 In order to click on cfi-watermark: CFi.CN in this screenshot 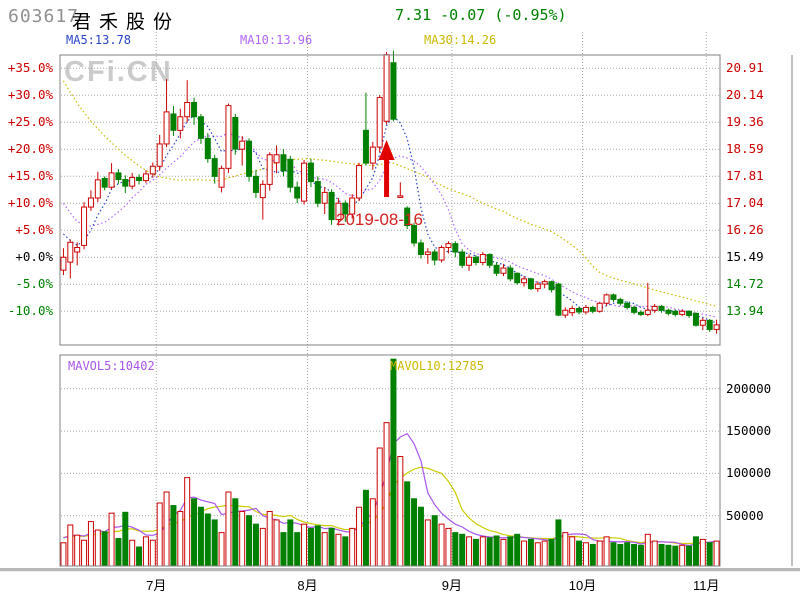, I will do `click(118, 72)`.